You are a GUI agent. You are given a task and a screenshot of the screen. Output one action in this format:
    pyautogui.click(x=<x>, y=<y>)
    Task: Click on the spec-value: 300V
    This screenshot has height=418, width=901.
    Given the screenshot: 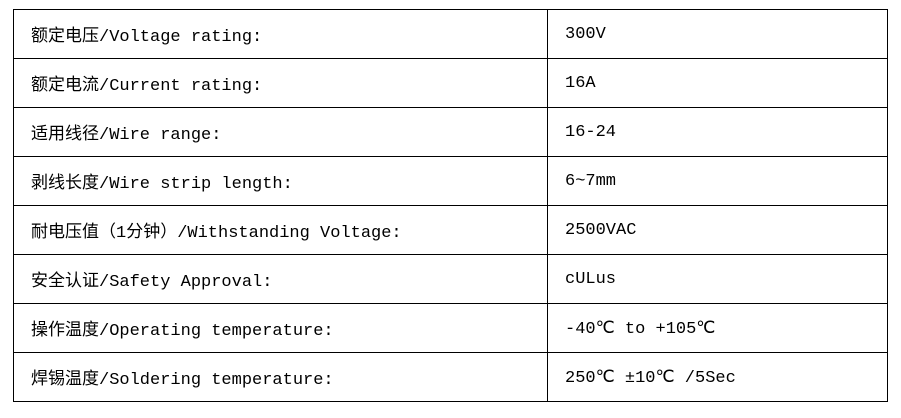 What is the action you would take?
    pyautogui.click(x=717, y=34)
    